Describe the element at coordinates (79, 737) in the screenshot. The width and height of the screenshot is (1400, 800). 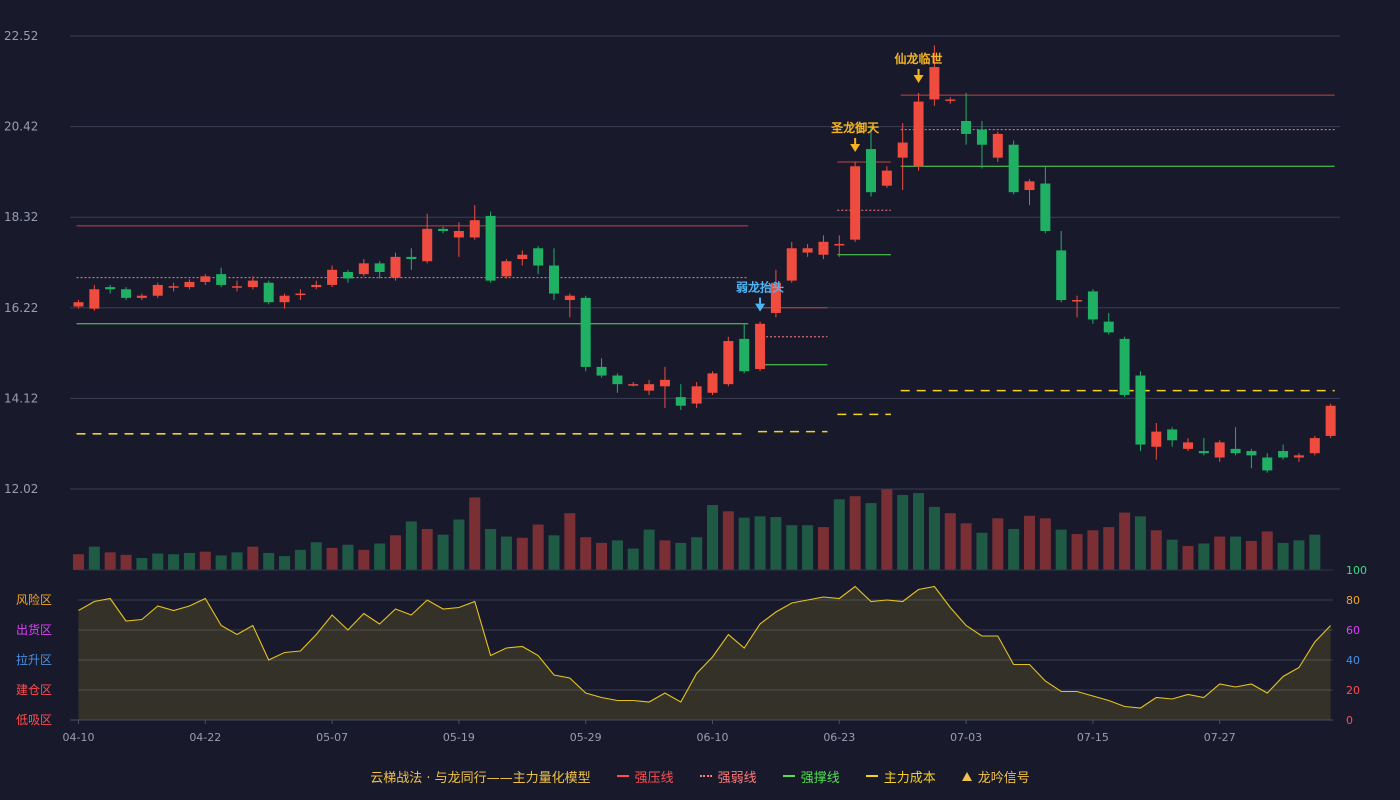
I see `x-tick-label: 04-10` at that location.